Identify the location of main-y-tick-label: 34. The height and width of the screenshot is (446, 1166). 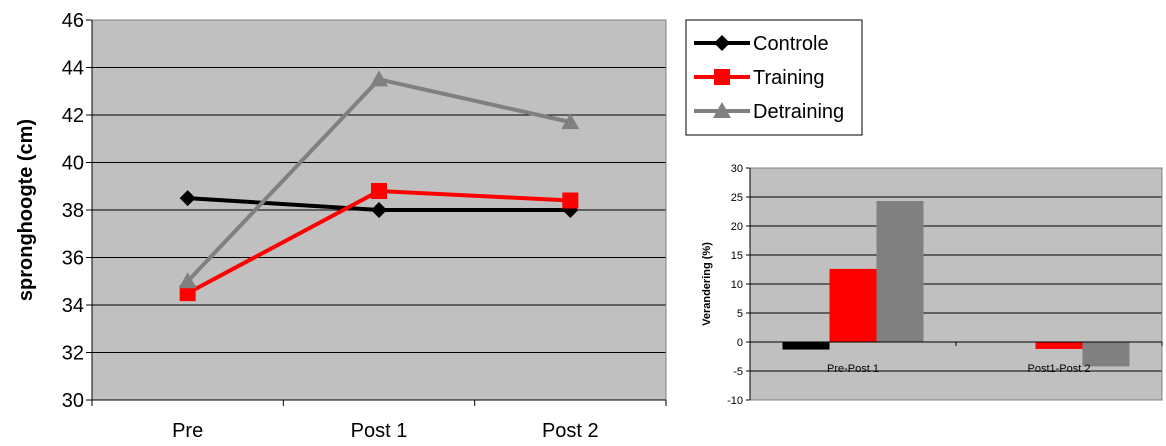
(73, 306).